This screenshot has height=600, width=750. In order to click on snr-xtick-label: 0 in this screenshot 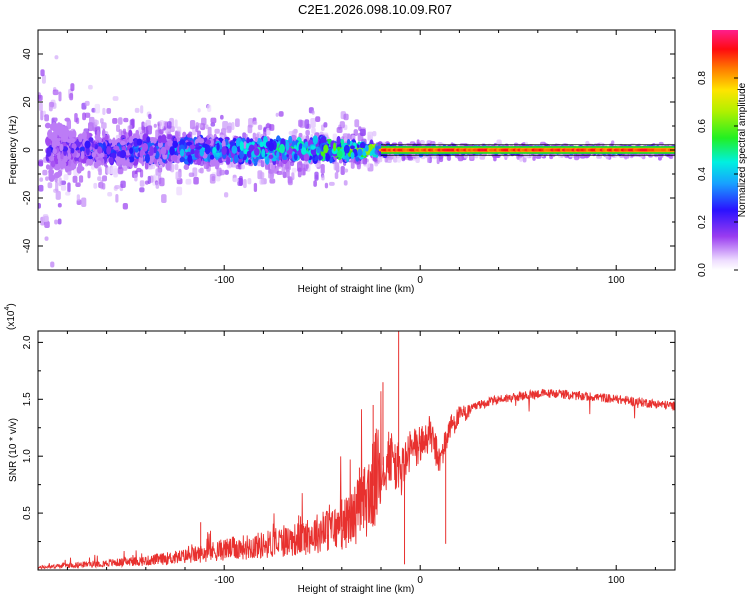, I will do `click(420, 580)`.